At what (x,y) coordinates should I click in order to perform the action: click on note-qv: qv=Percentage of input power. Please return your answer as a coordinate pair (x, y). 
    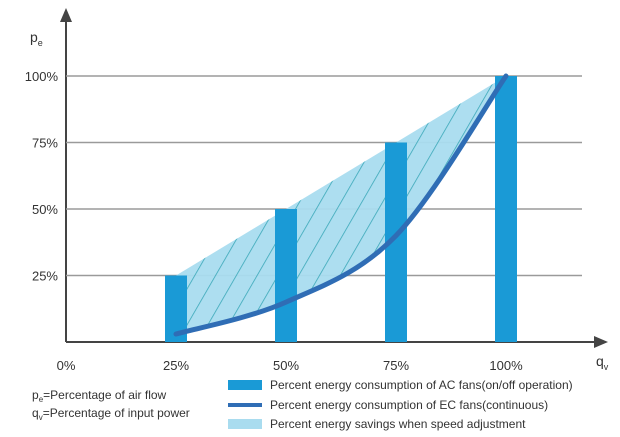
    Looking at the image, I should click on (111, 414).